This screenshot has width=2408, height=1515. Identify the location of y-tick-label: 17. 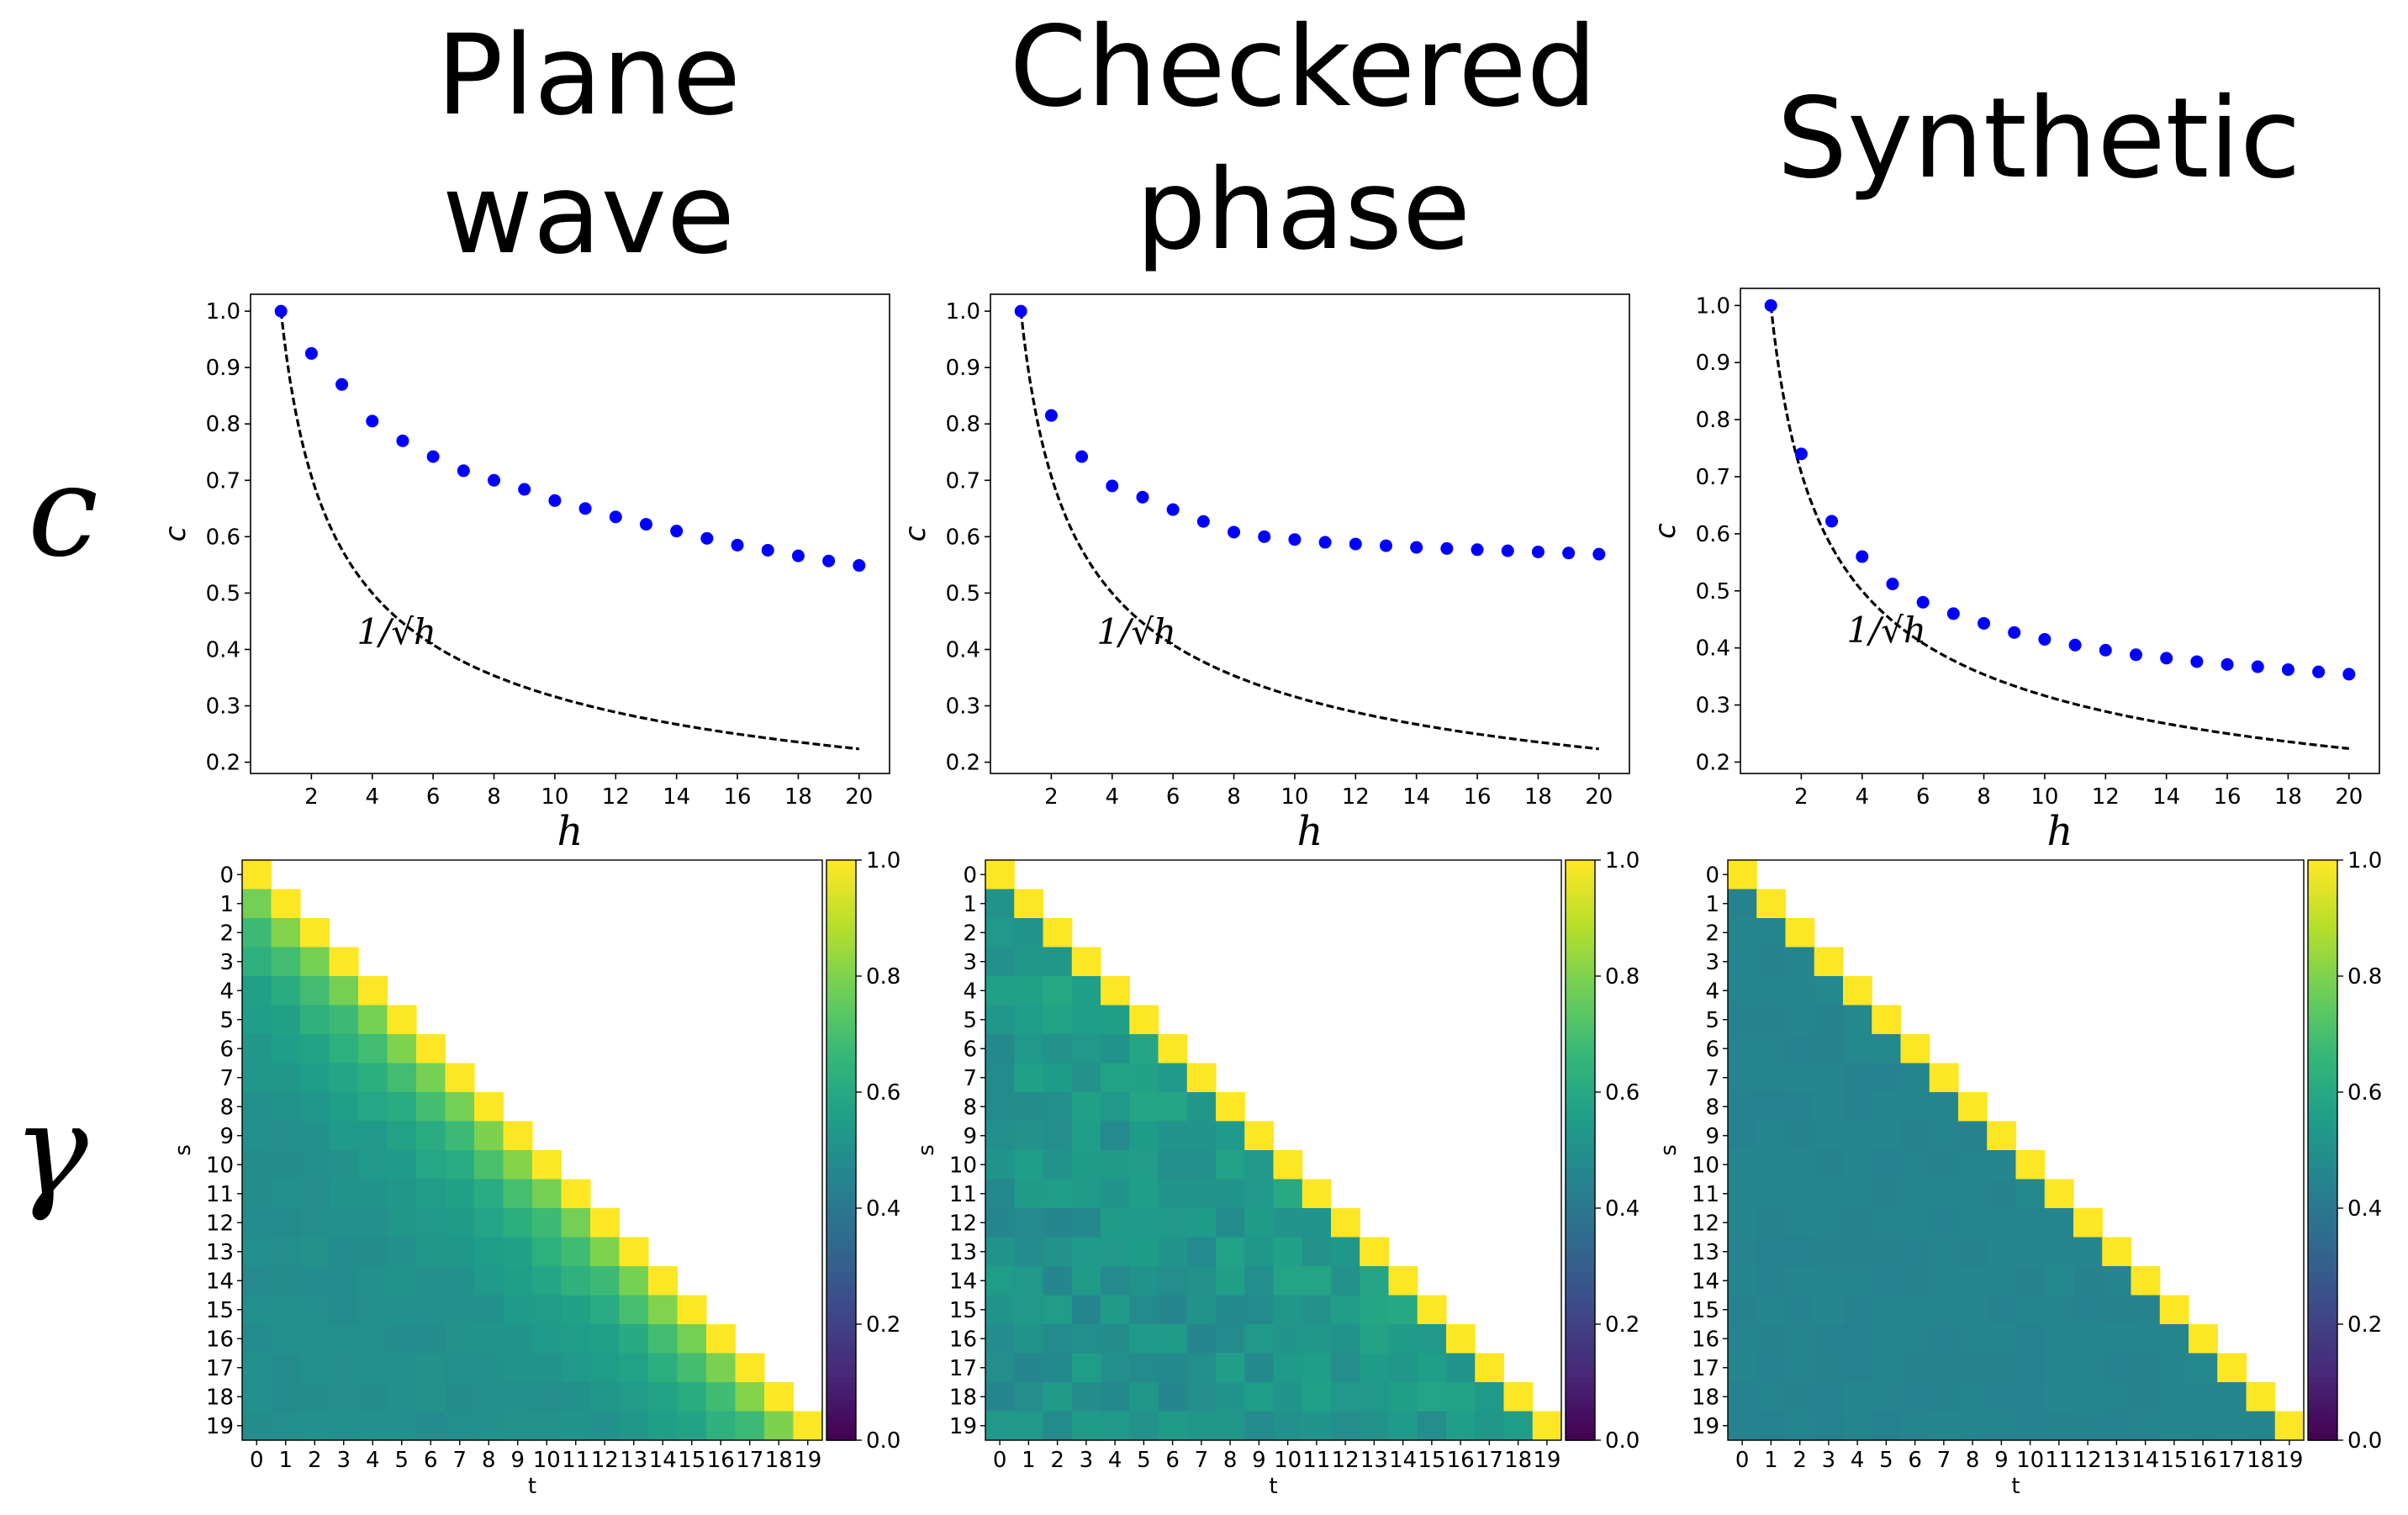
(963, 1368).